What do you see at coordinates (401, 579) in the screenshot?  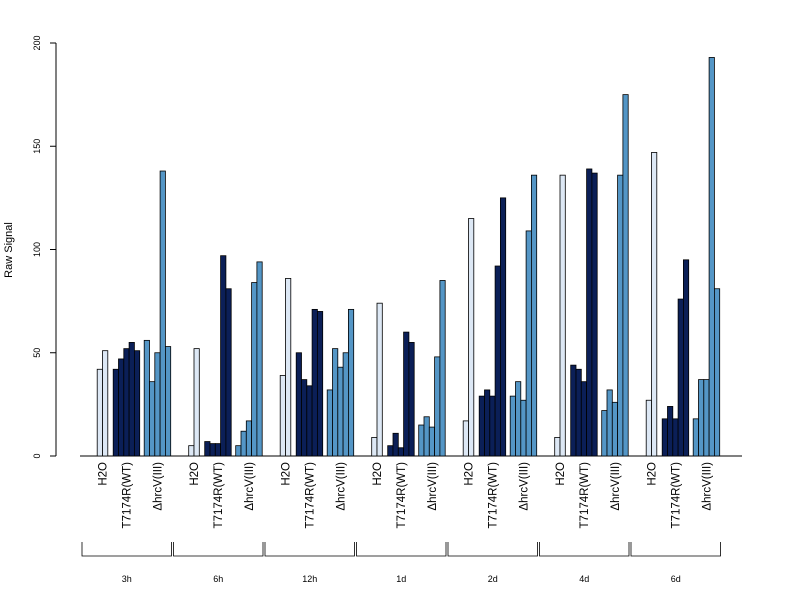 I see `timepoint-label: 1d` at bounding box center [401, 579].